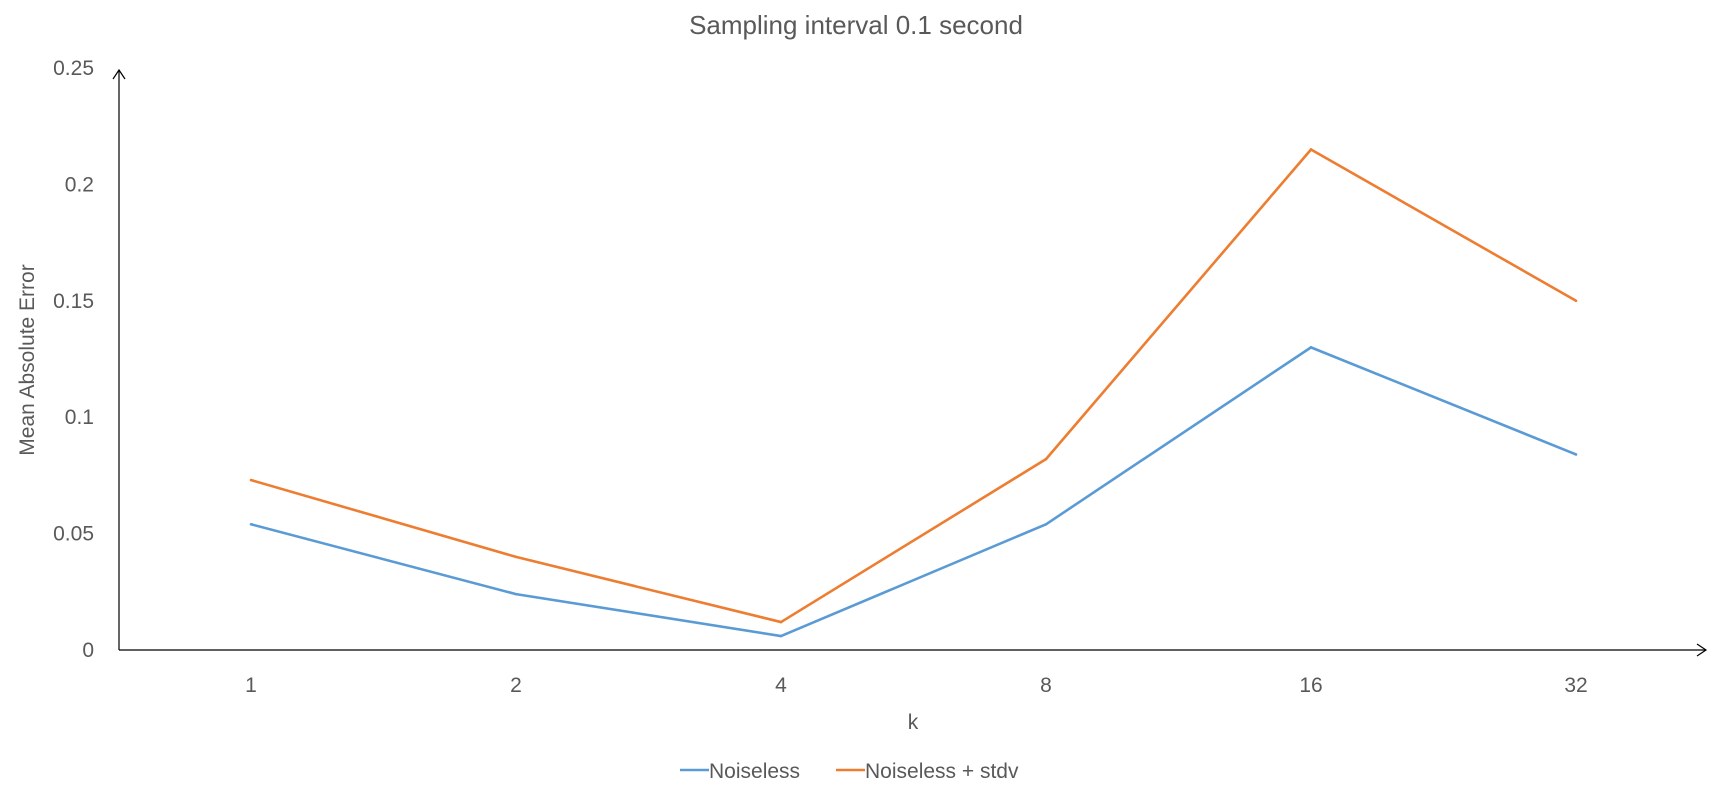 The height and width of the screenshot is (788, 1712). I want to click on x-tick-labels: 1 2 4 8 16 32, so click(916, 685).